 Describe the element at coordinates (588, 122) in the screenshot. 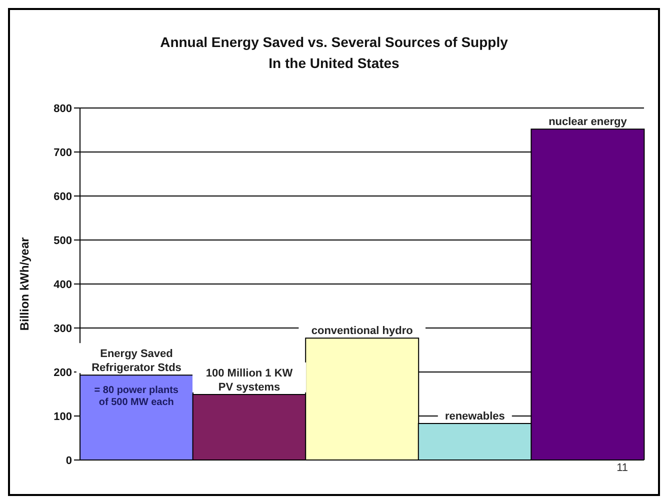

I see `x-tick-label: nuclear energy` at that location.